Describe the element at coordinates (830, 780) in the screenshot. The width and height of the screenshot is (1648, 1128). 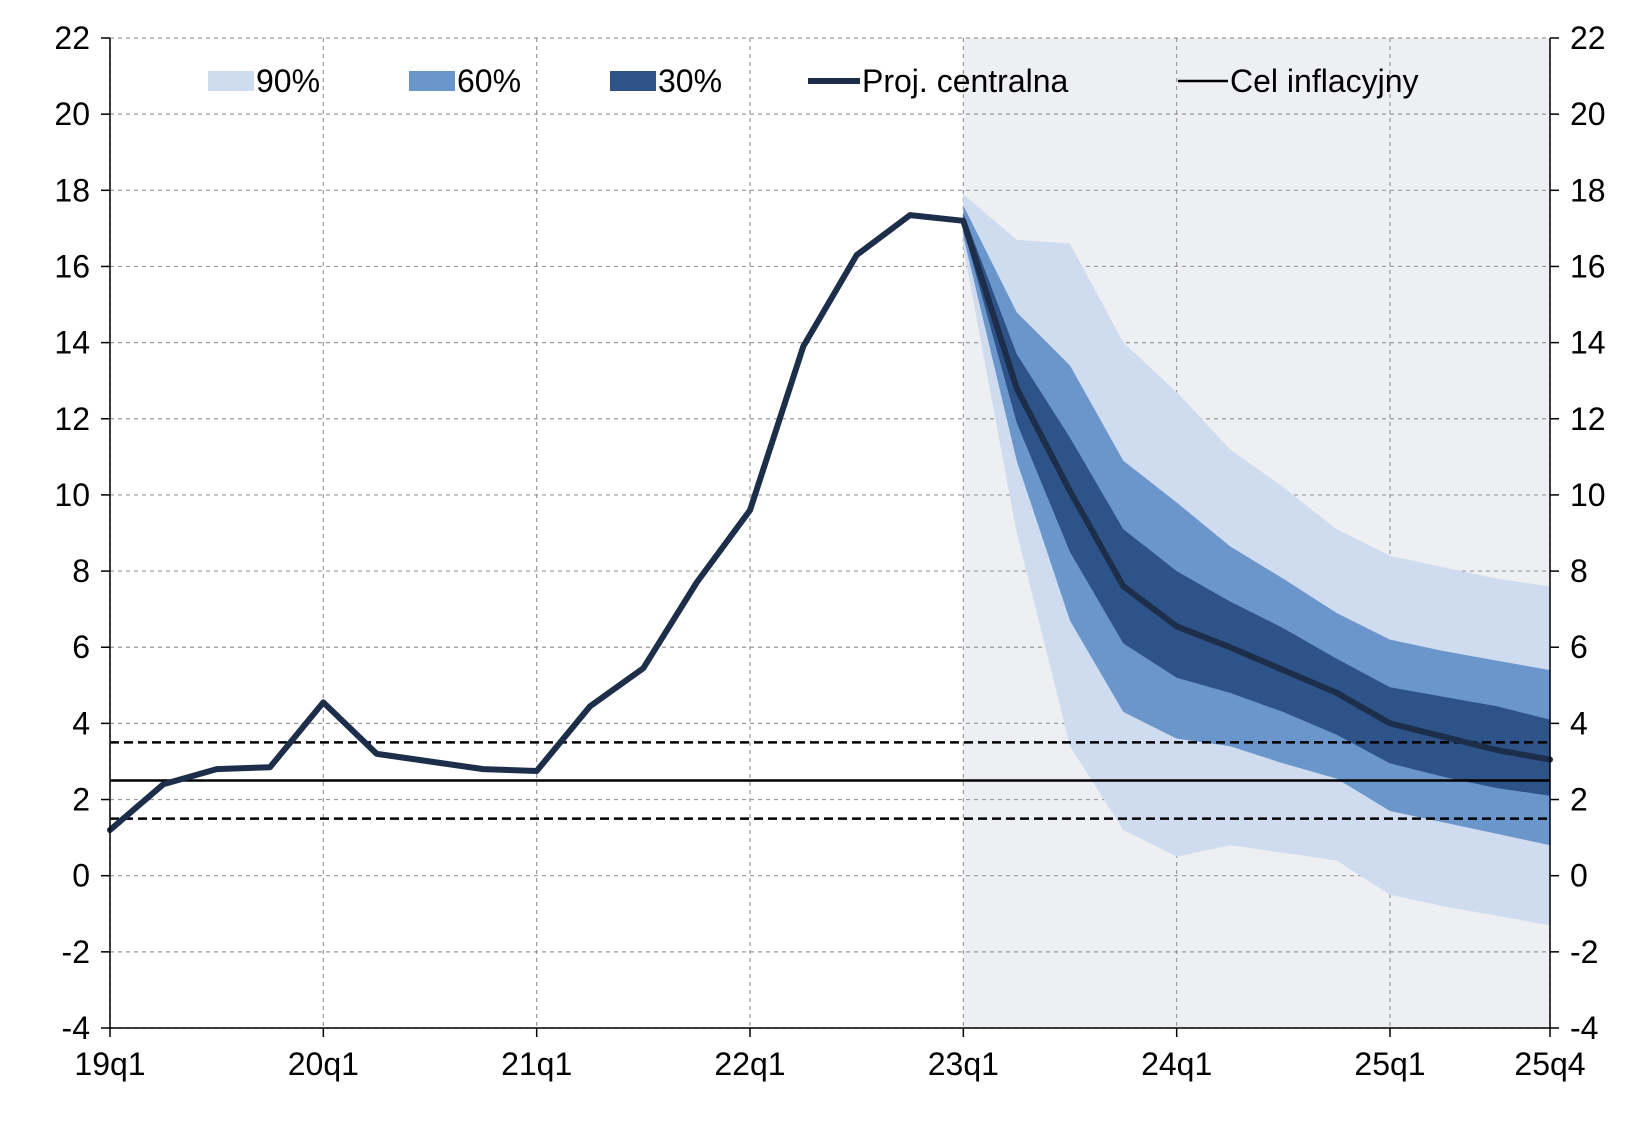
I see `reference-lines-layer` at that location.